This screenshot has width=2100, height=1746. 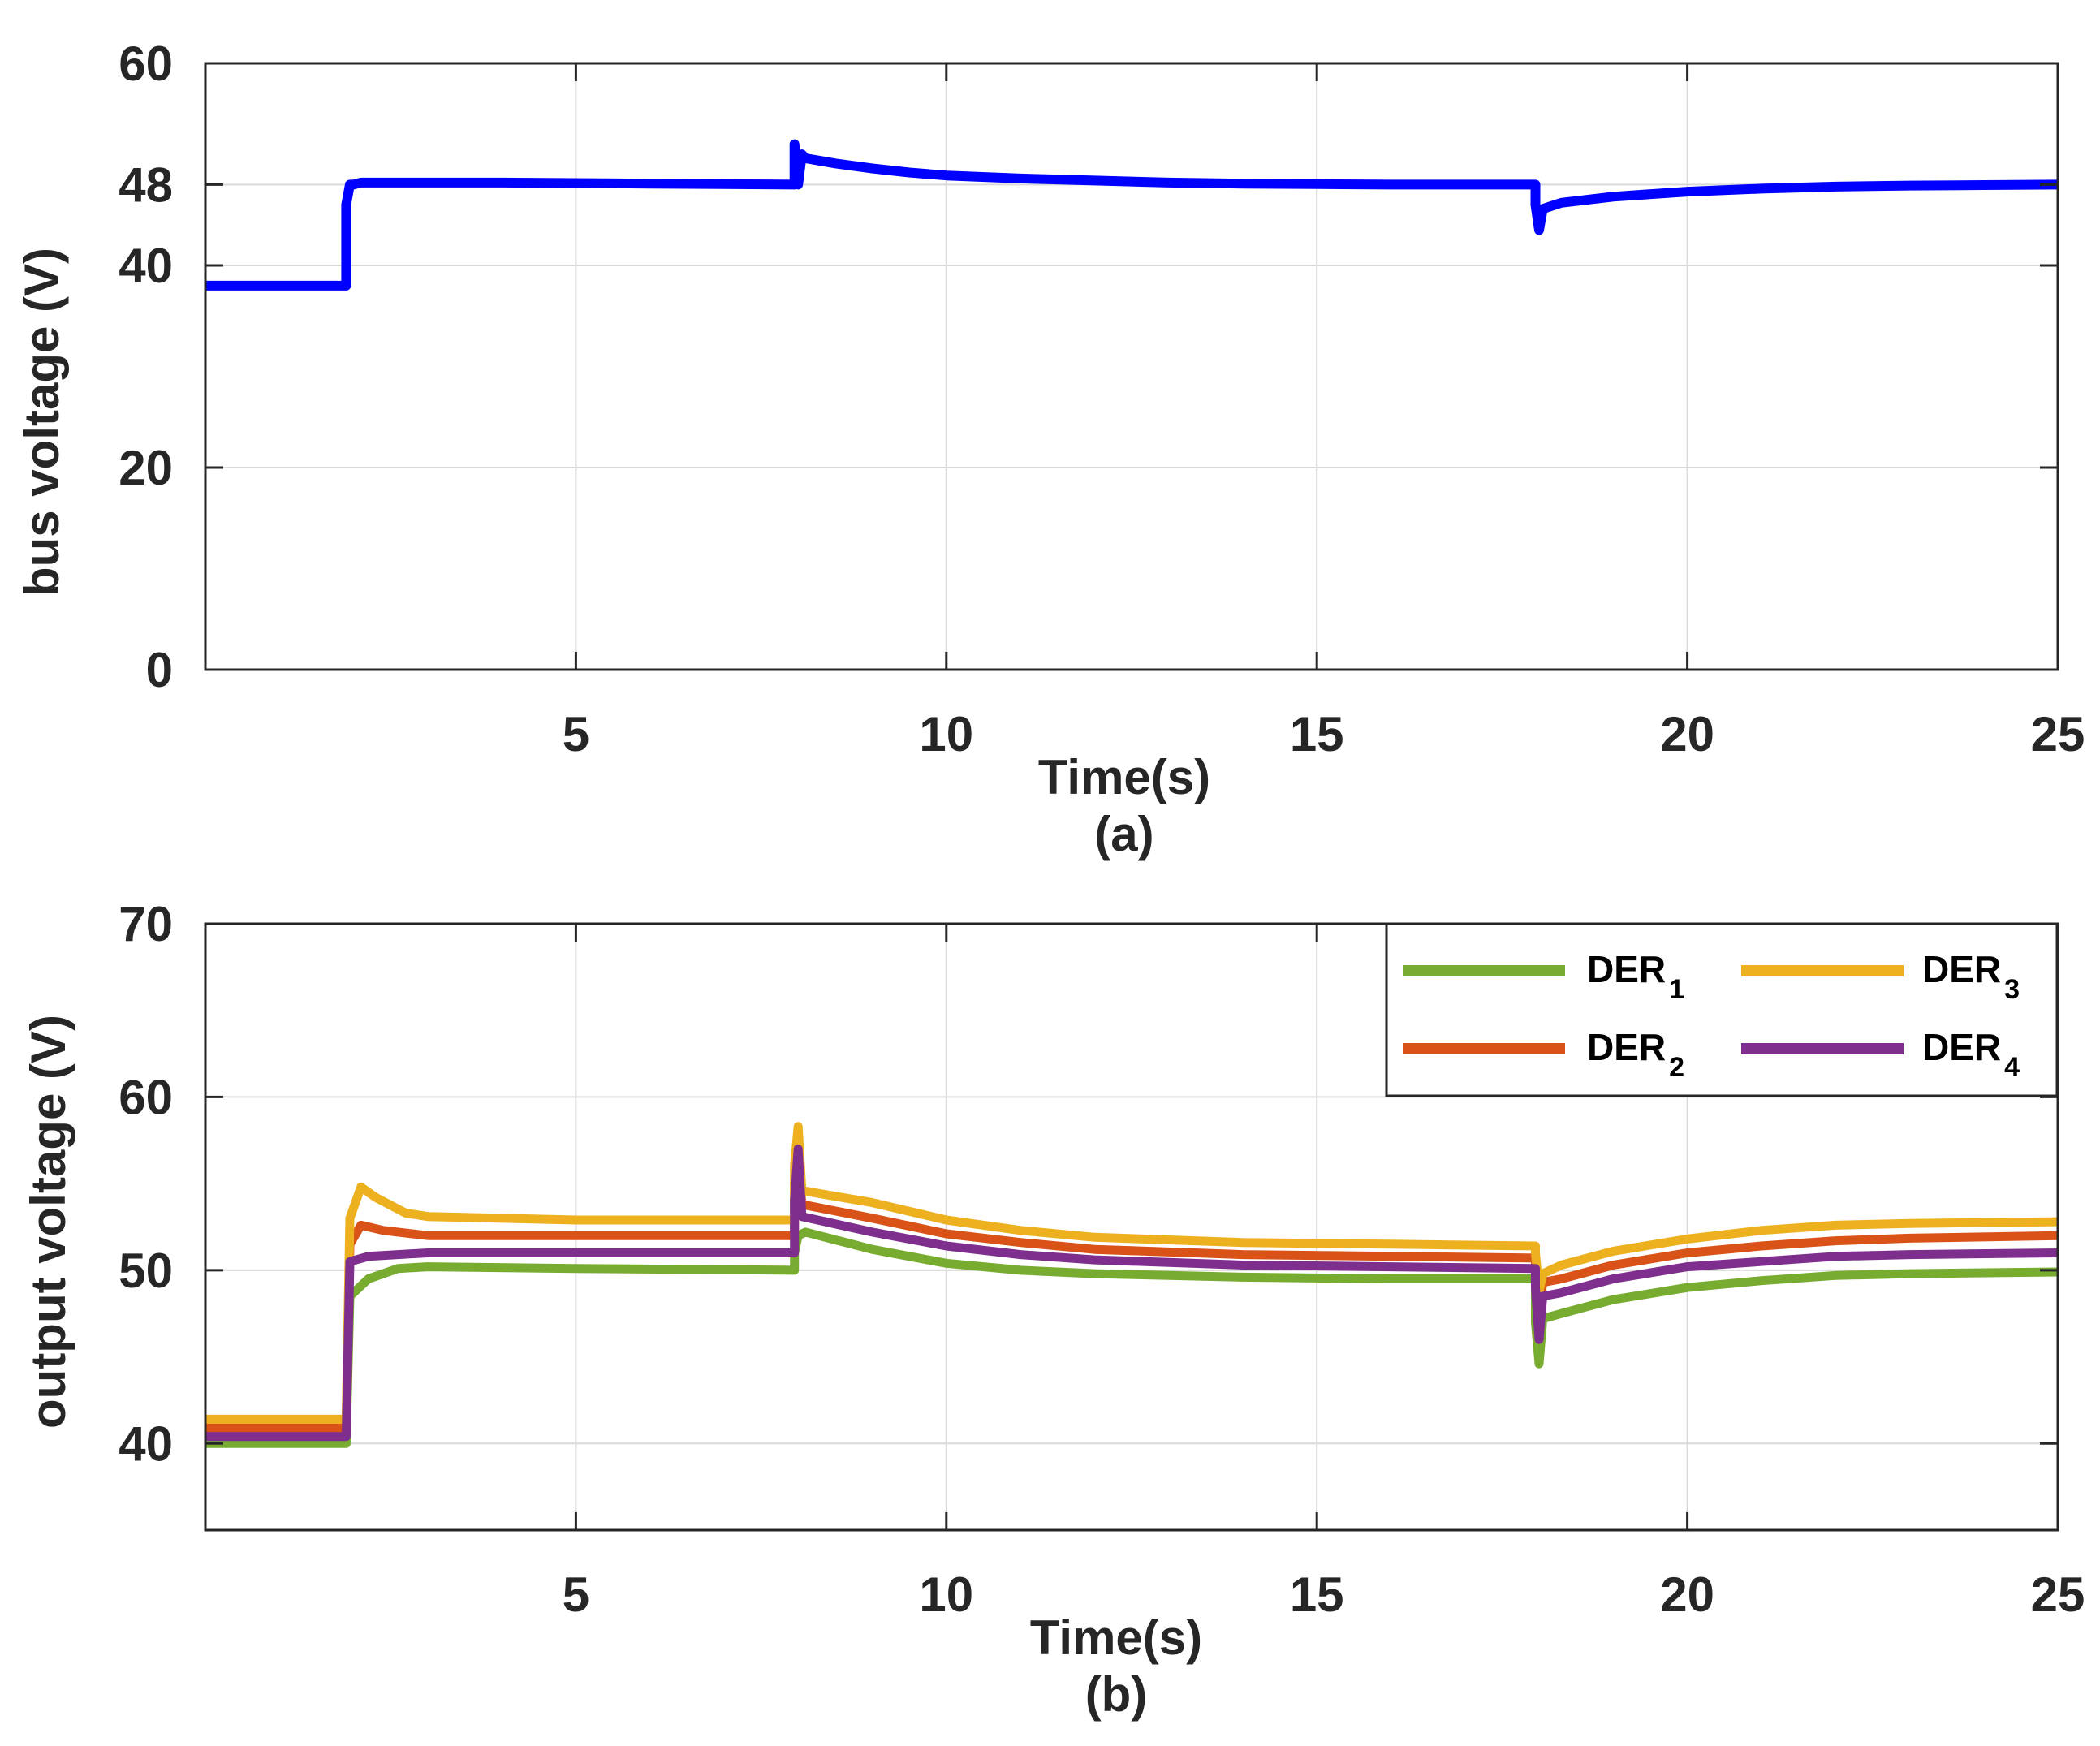 What do you see at coordinates (576, 1594) in the screenshot?
I see `panel-b-xtick-label-5: 5` at bounding box center [576, 1594].